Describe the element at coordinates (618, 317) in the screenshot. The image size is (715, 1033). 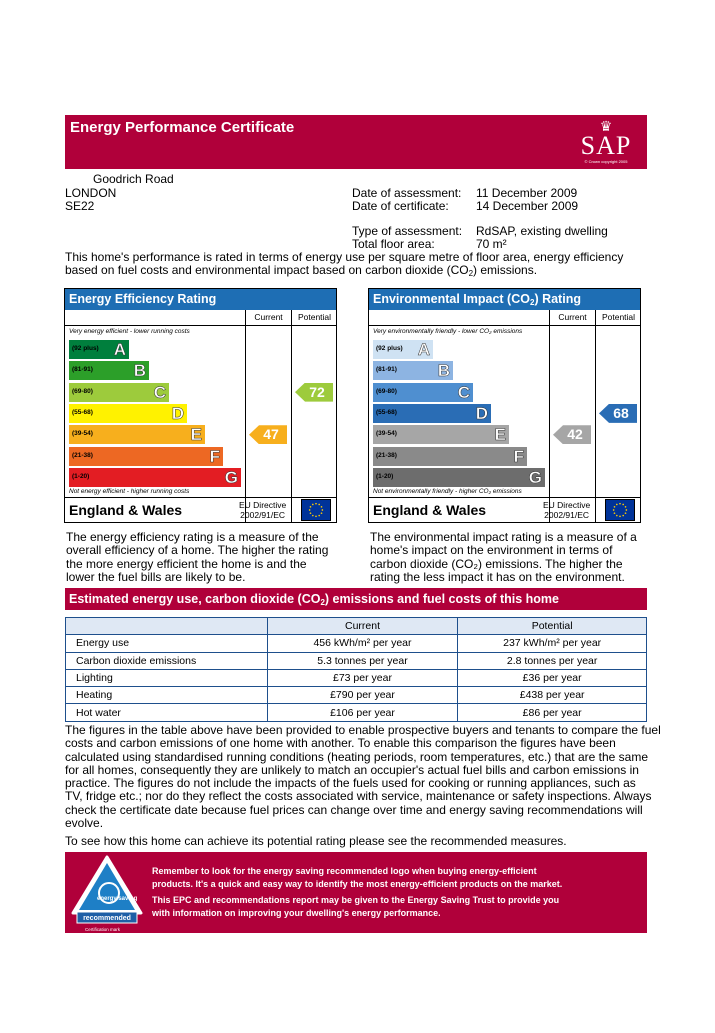
I see `environmental-potential-header: Potential` at that location.